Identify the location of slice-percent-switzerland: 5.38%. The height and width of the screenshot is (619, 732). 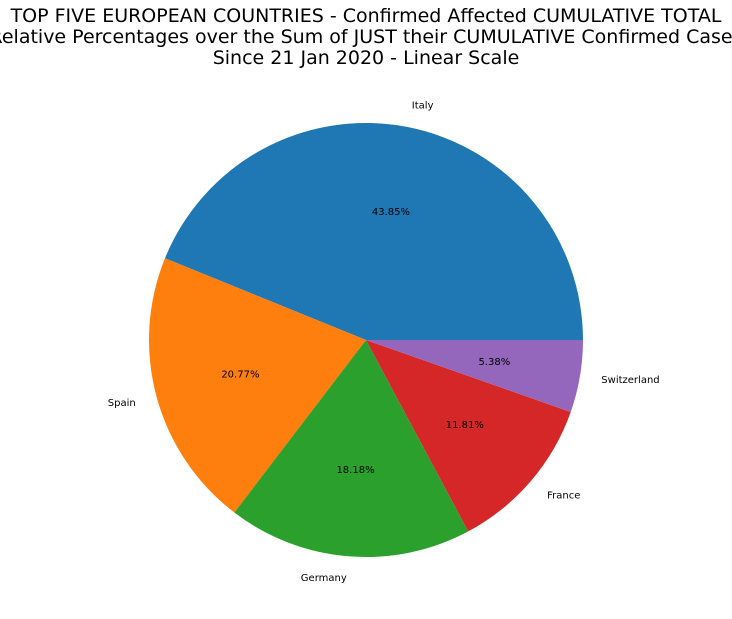
(494, 362).